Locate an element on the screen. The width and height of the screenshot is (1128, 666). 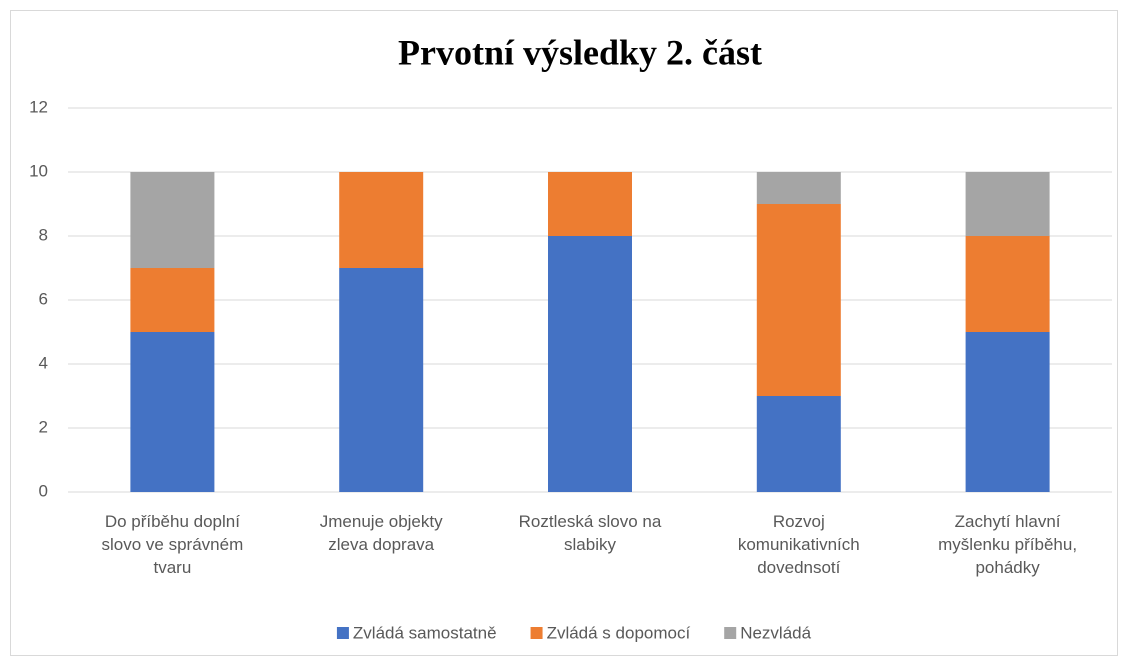
y-tick-label: 8 is located at coordinates (43, 234).